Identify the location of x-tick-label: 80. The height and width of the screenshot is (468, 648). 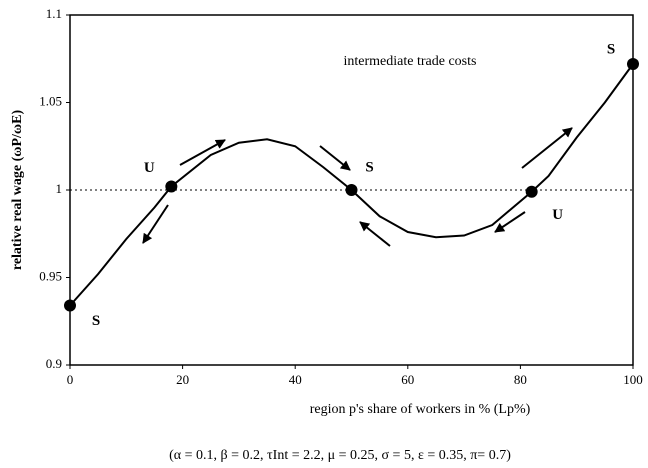
(520, 379).